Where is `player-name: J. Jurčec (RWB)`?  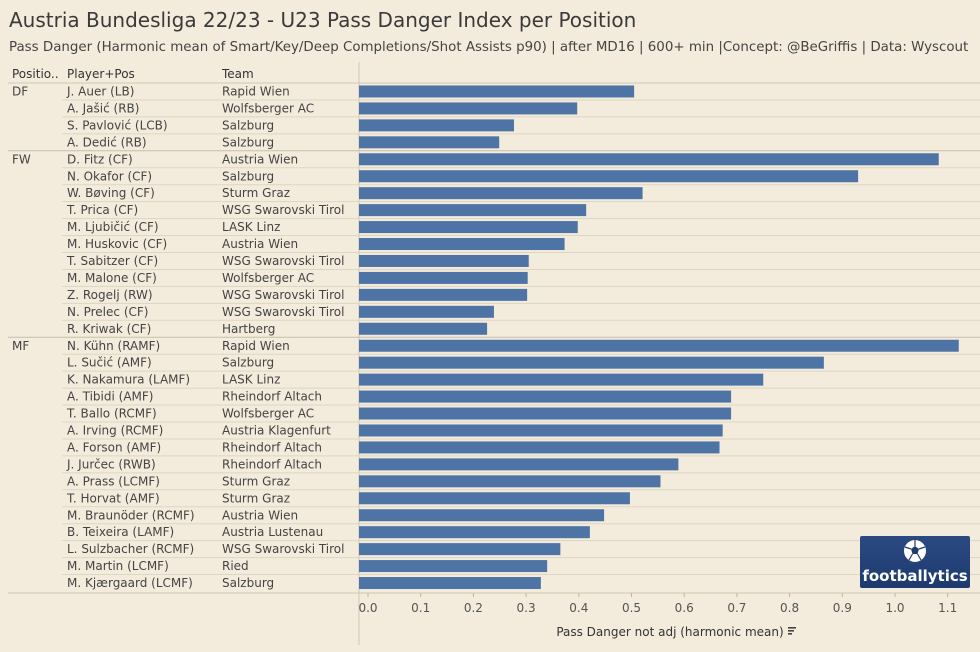
player-name: J. Jurčec (RWB) is located at coordinates (111, 464).